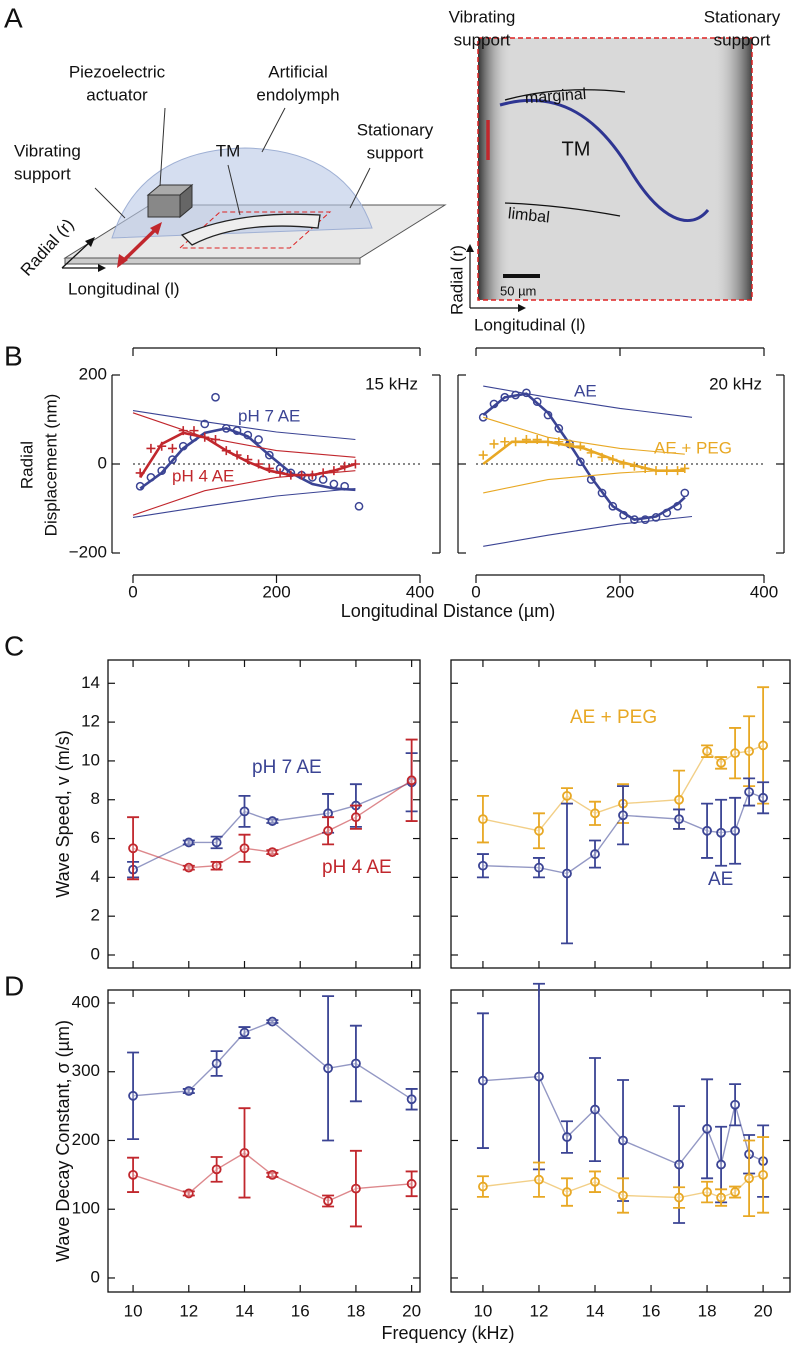 This screenshot has width=796, height=1348. I want to click on marginal-edge, so click(565, 95).